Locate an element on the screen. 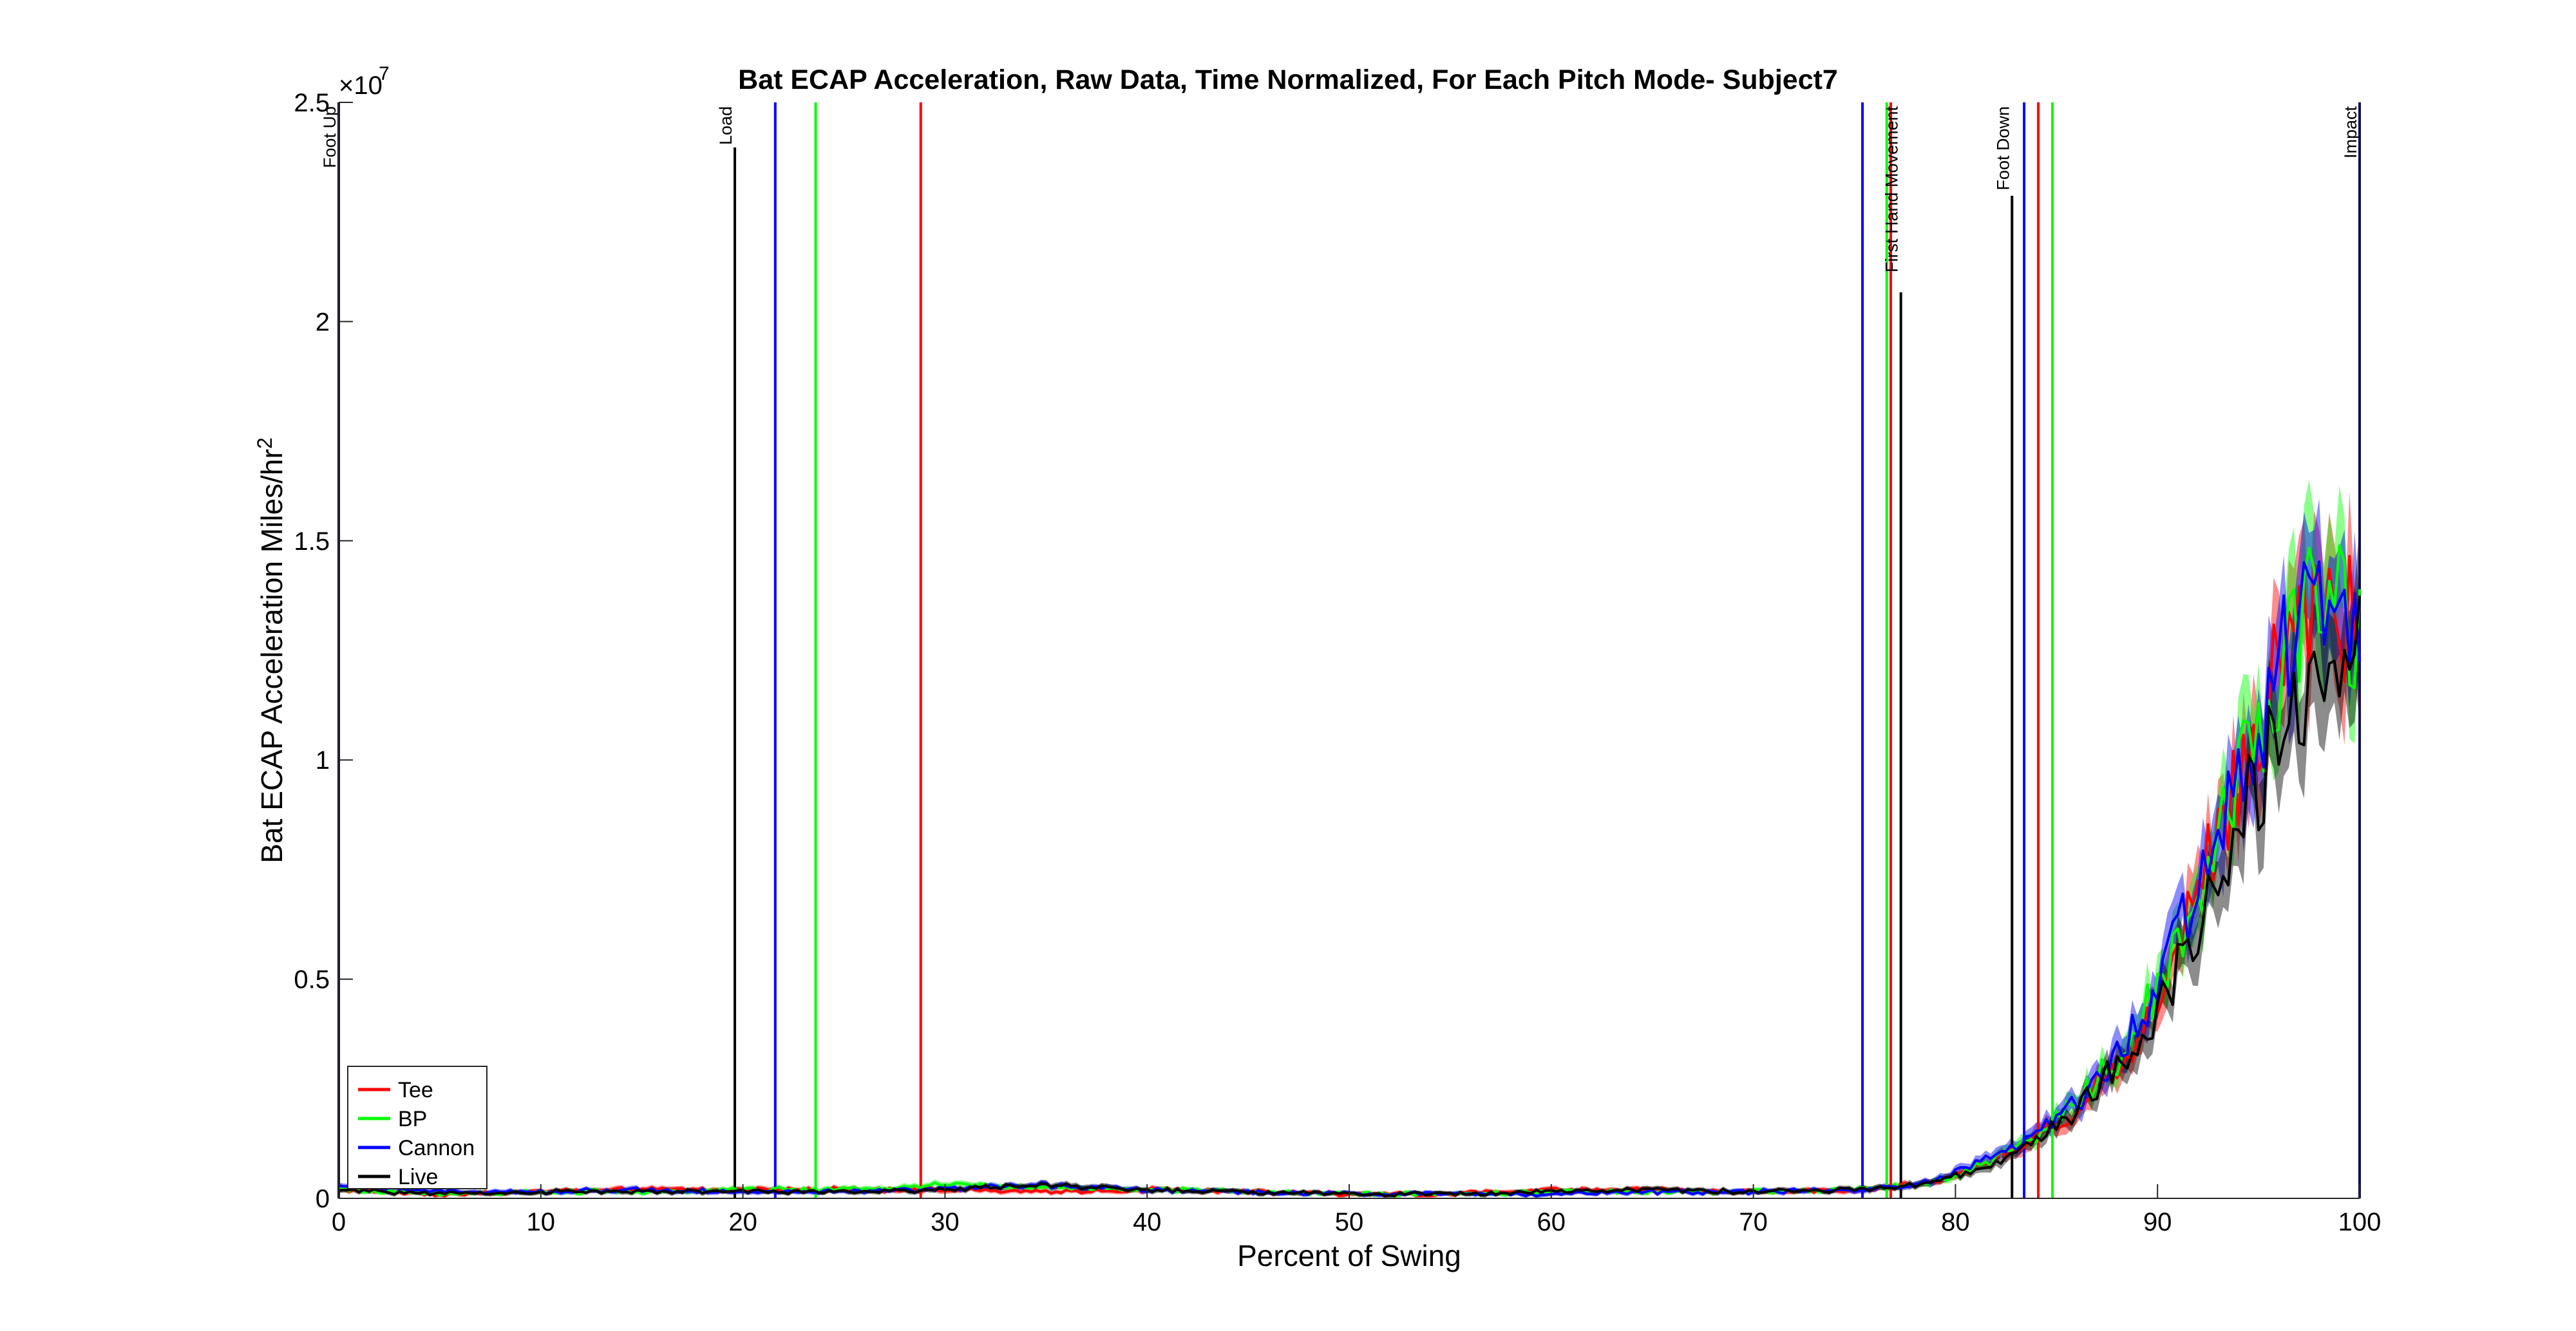 The width and height of the screenshot is (2576, 1331). y-exponent: ×10 7 is located at coordinates (365, 81).